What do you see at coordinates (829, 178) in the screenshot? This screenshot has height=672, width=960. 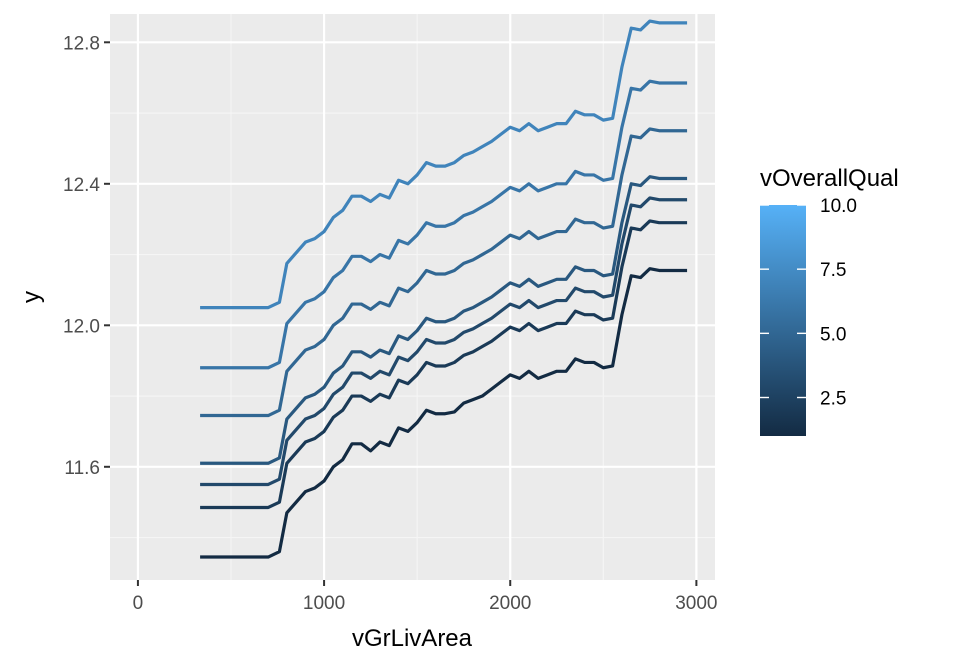 I see `legend-title: vOverallQual` at bounding box center [829, 178].